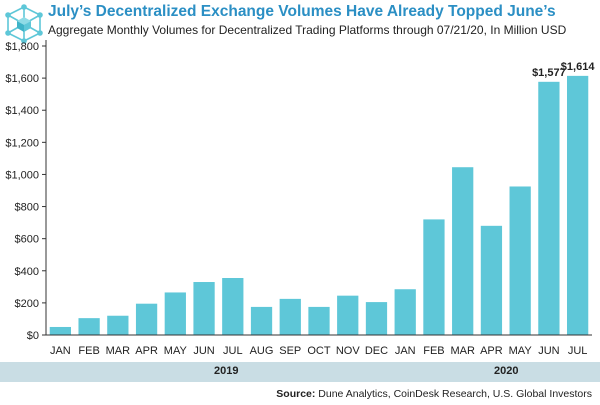  I want to click on y-tick-label: $200, so click(27, 304).